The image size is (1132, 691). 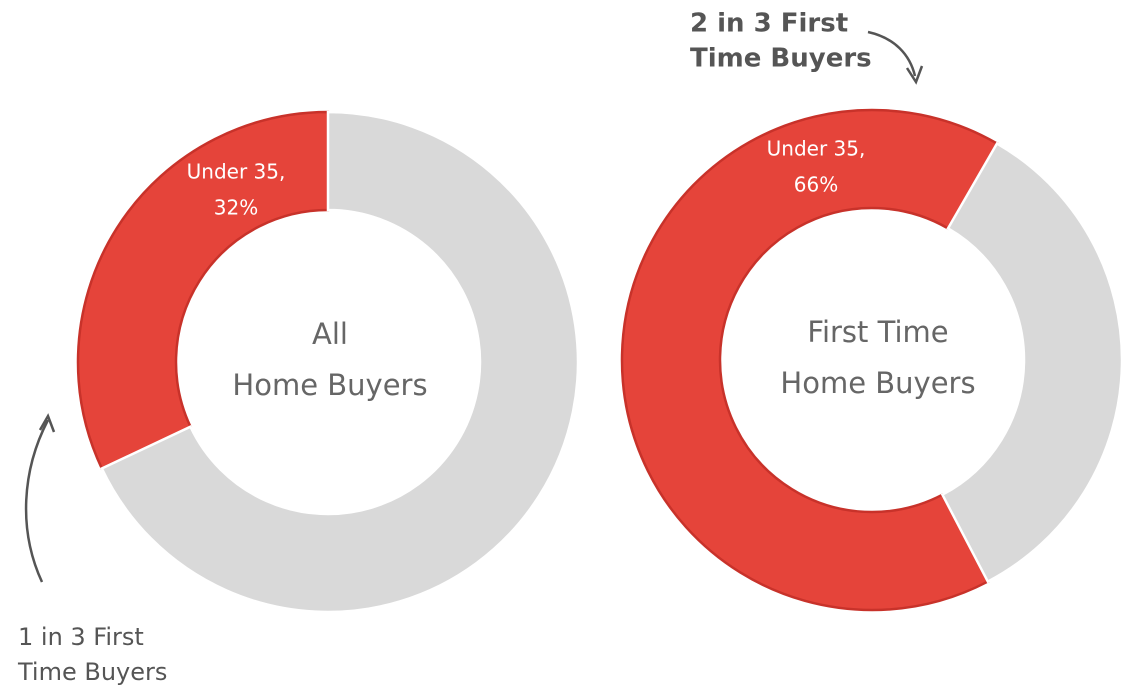 I want to click on annotation: 1 in 3 First, so click(x=81, y=637).